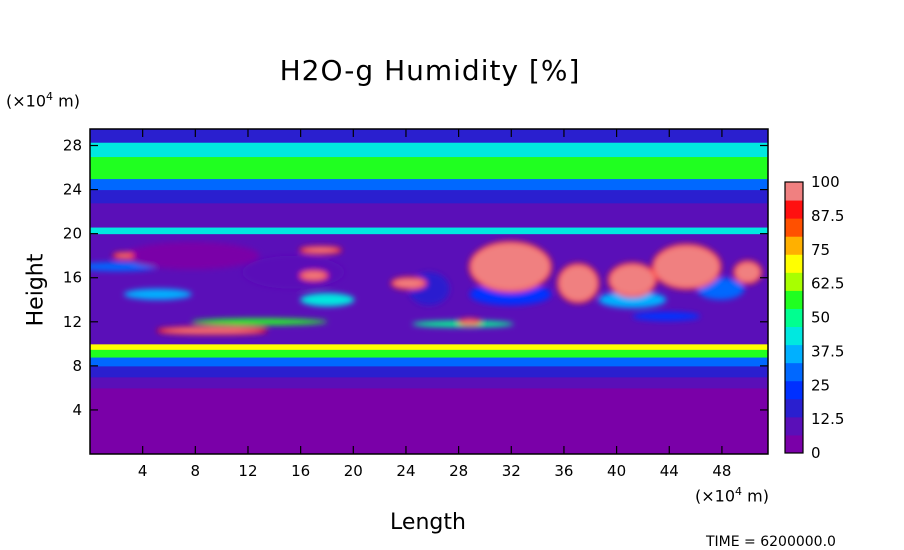  Describe the element at coordinates (616, 471) in the screenshot. I see `x-tick-label: 40` at that location.